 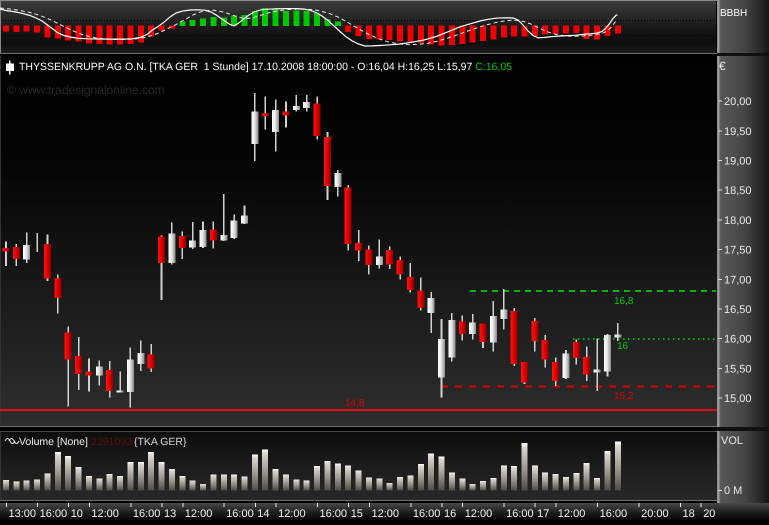 What do you see at coordinates (689, 514) in the screenshot?
I see `svg-text: 18` at bounding box center [689, 514].